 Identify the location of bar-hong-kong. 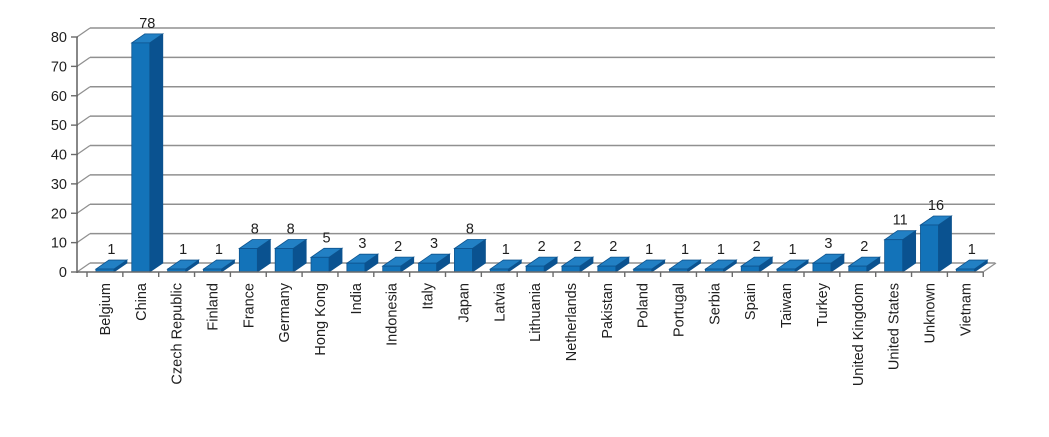
(326, 260).